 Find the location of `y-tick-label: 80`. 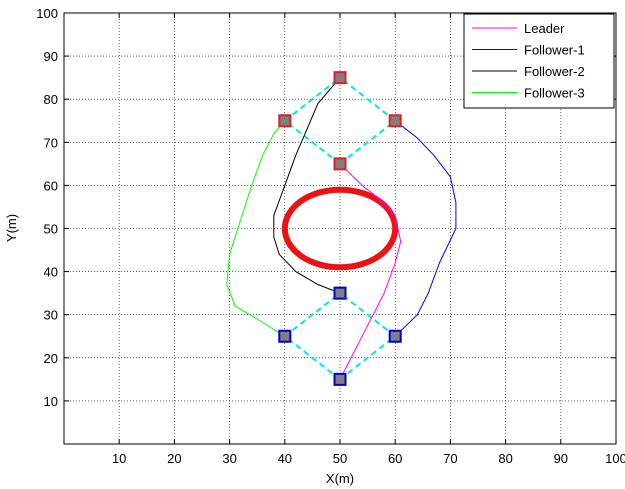

y-tick-label: 80 is located at coordinates (51, 99).